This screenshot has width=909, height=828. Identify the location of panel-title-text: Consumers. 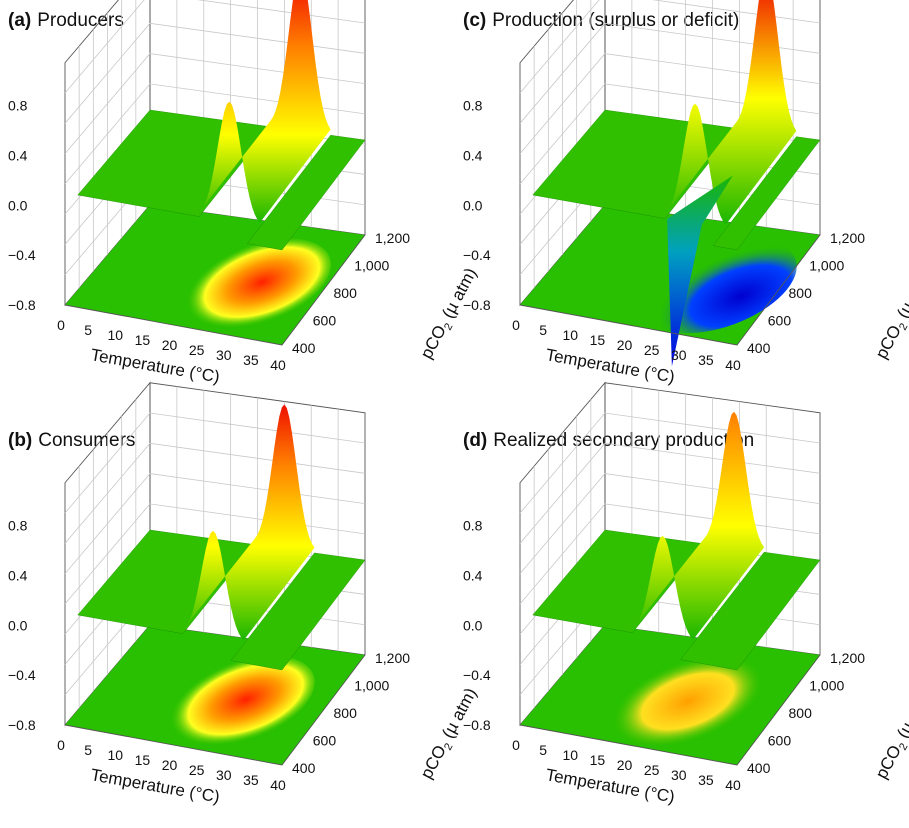
(86, 440).